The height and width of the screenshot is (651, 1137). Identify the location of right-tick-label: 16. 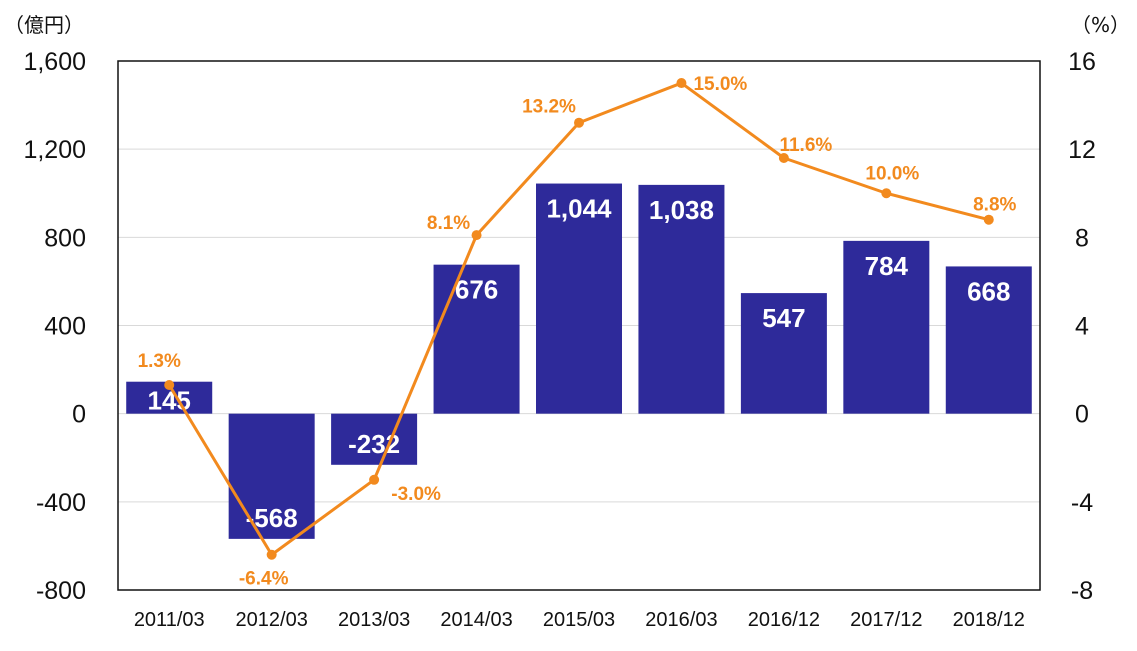
(1082, 62).